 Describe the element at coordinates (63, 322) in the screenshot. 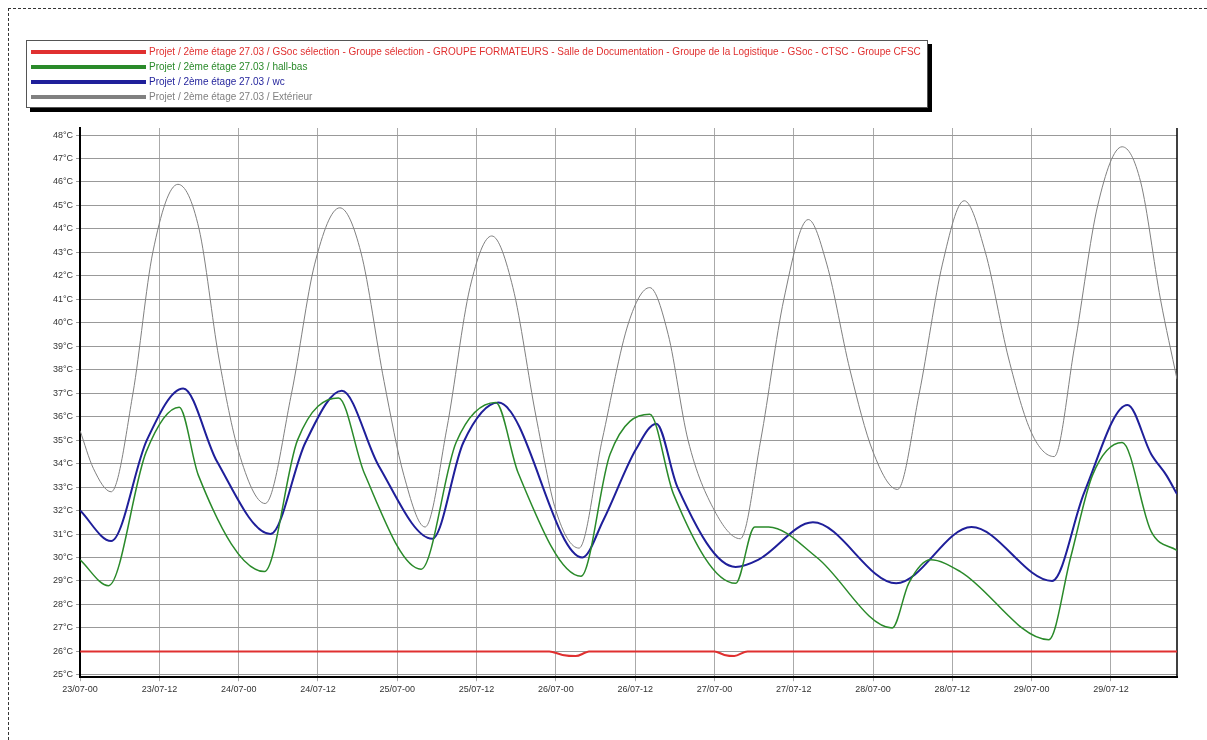

I see `y-tick-label: 40°C` at that location.